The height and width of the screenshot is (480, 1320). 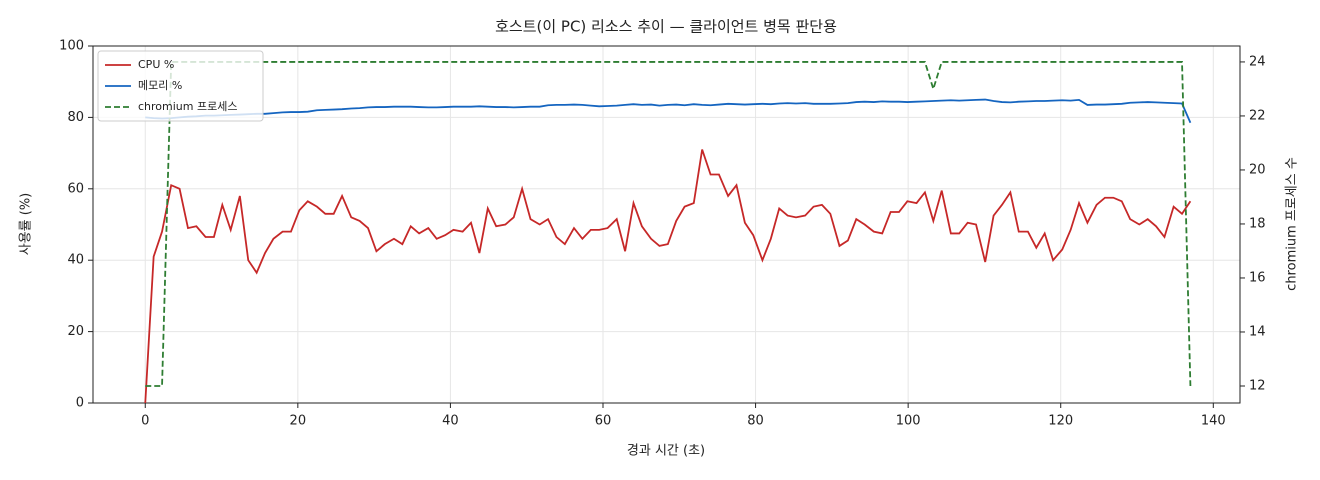 What do you see at coordinates (1257, 115) in the screenshot?
I see `y2-tick-label: 22` at bounding box center [1257, 115].